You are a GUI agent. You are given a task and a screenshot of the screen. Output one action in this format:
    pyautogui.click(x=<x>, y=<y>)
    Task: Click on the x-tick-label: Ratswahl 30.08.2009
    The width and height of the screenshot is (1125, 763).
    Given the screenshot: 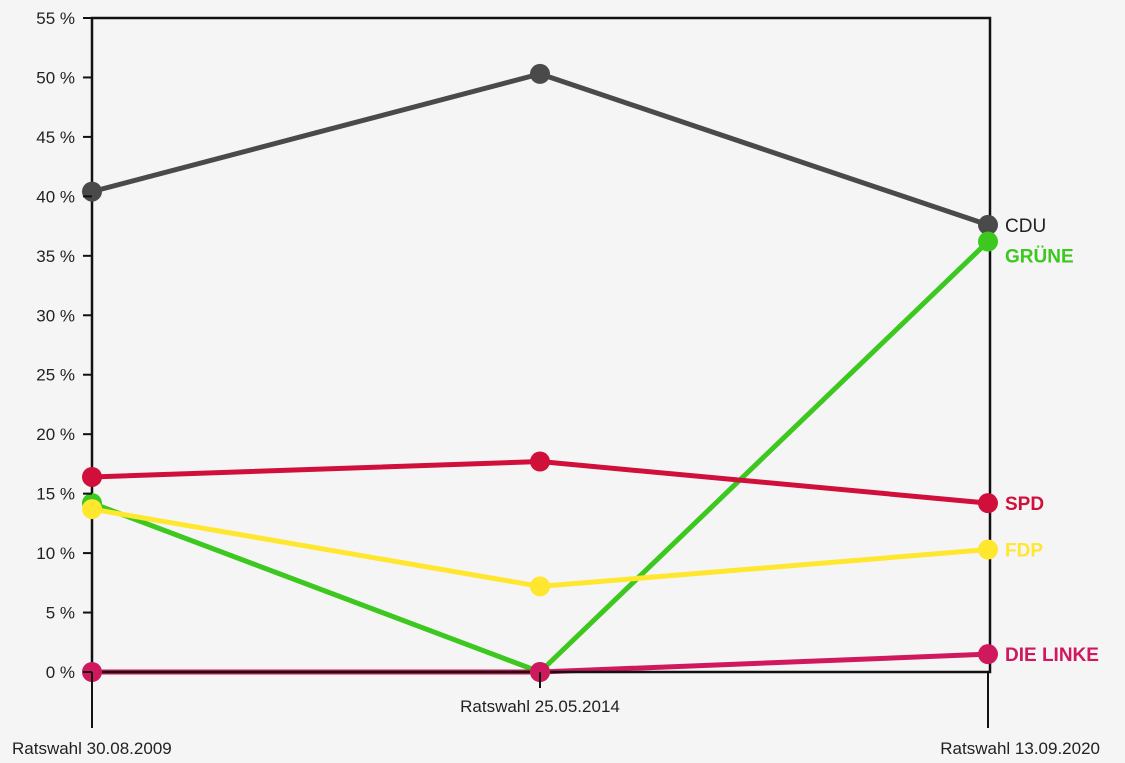 What is the action you would take?
    pyautogui.click(x=92, y=748)
    